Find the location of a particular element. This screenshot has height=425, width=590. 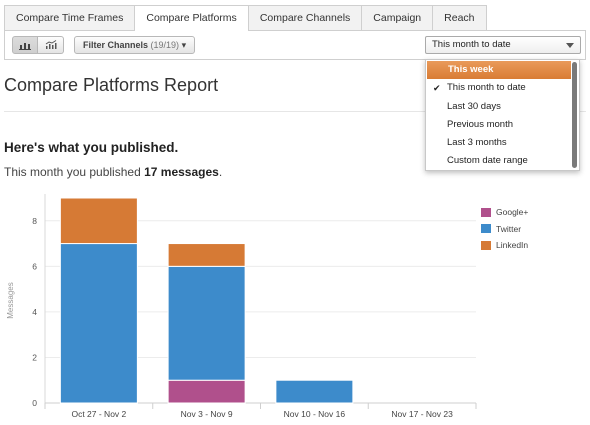

date-range-value: This month to date is located at coordinates (471, 44).